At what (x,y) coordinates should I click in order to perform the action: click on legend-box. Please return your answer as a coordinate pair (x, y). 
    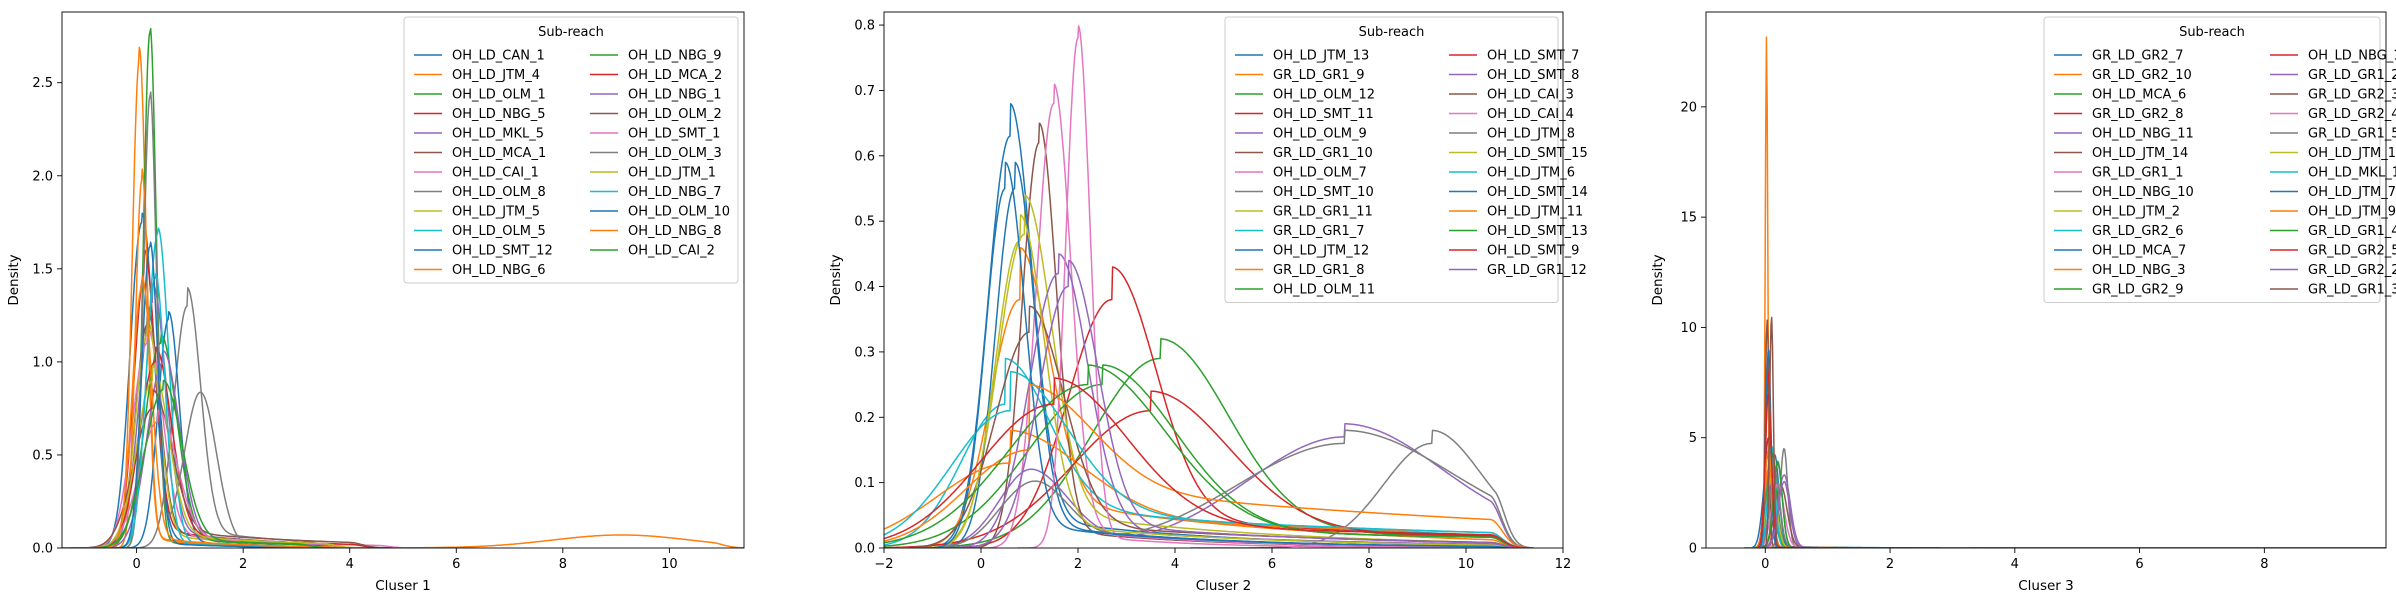
    Looking at the image, I should click on (571, 150).